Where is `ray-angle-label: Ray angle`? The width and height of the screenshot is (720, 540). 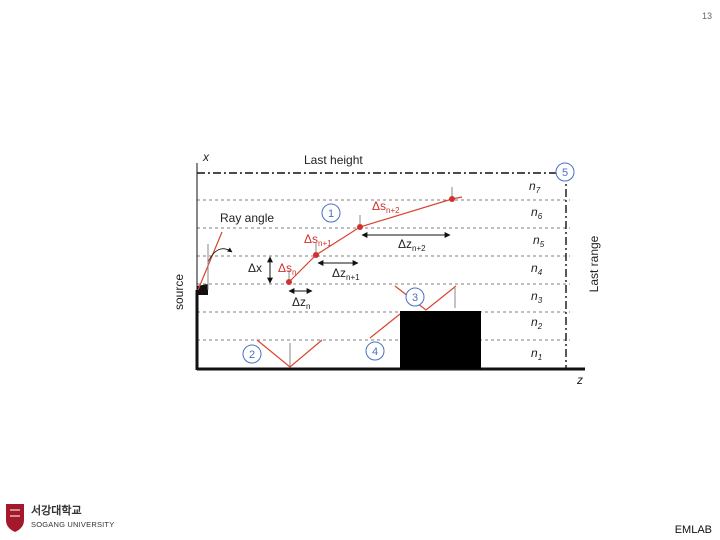
ray-angle-label: Ray angle is located at coordinates (247, 218).